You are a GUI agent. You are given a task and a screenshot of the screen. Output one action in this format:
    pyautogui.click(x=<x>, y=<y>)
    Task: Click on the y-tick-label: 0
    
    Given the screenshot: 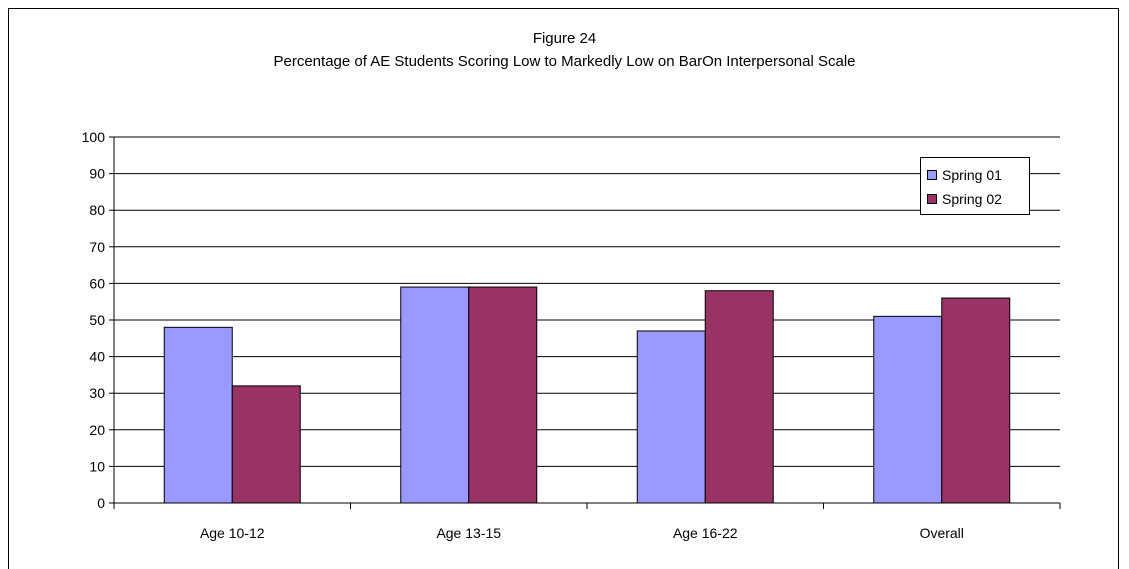 What is the action you would take?
    pyautogui.click(x=101, y=503)
    